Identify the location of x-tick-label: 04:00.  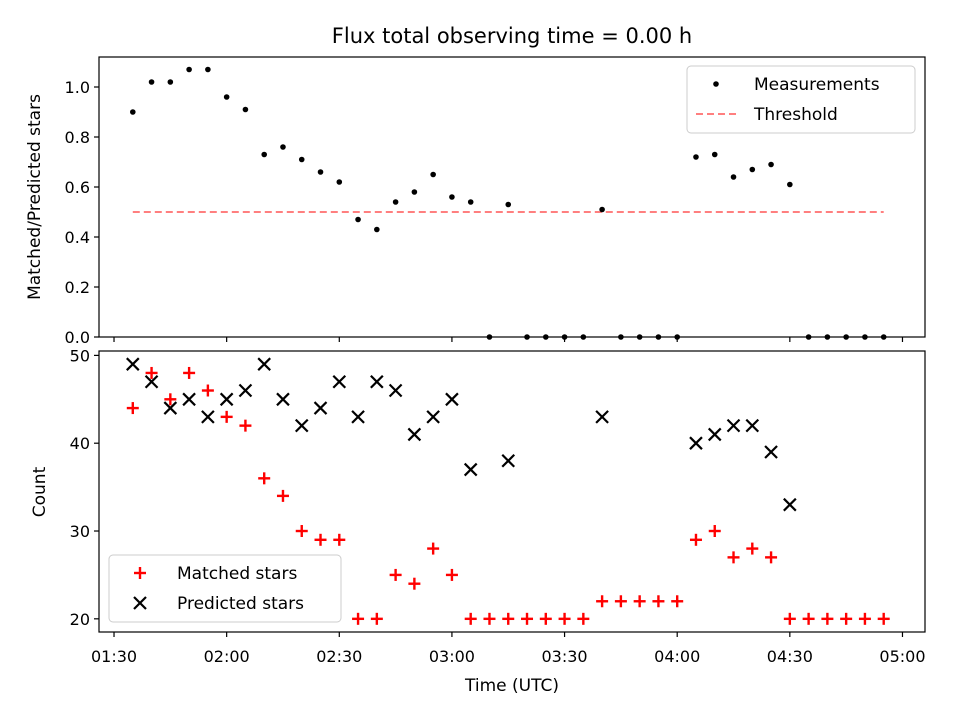
(677, 656).